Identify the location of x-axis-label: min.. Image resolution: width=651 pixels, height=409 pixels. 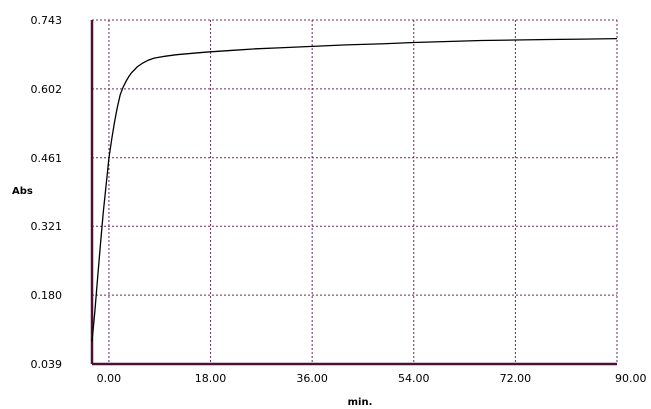
(360, 402).